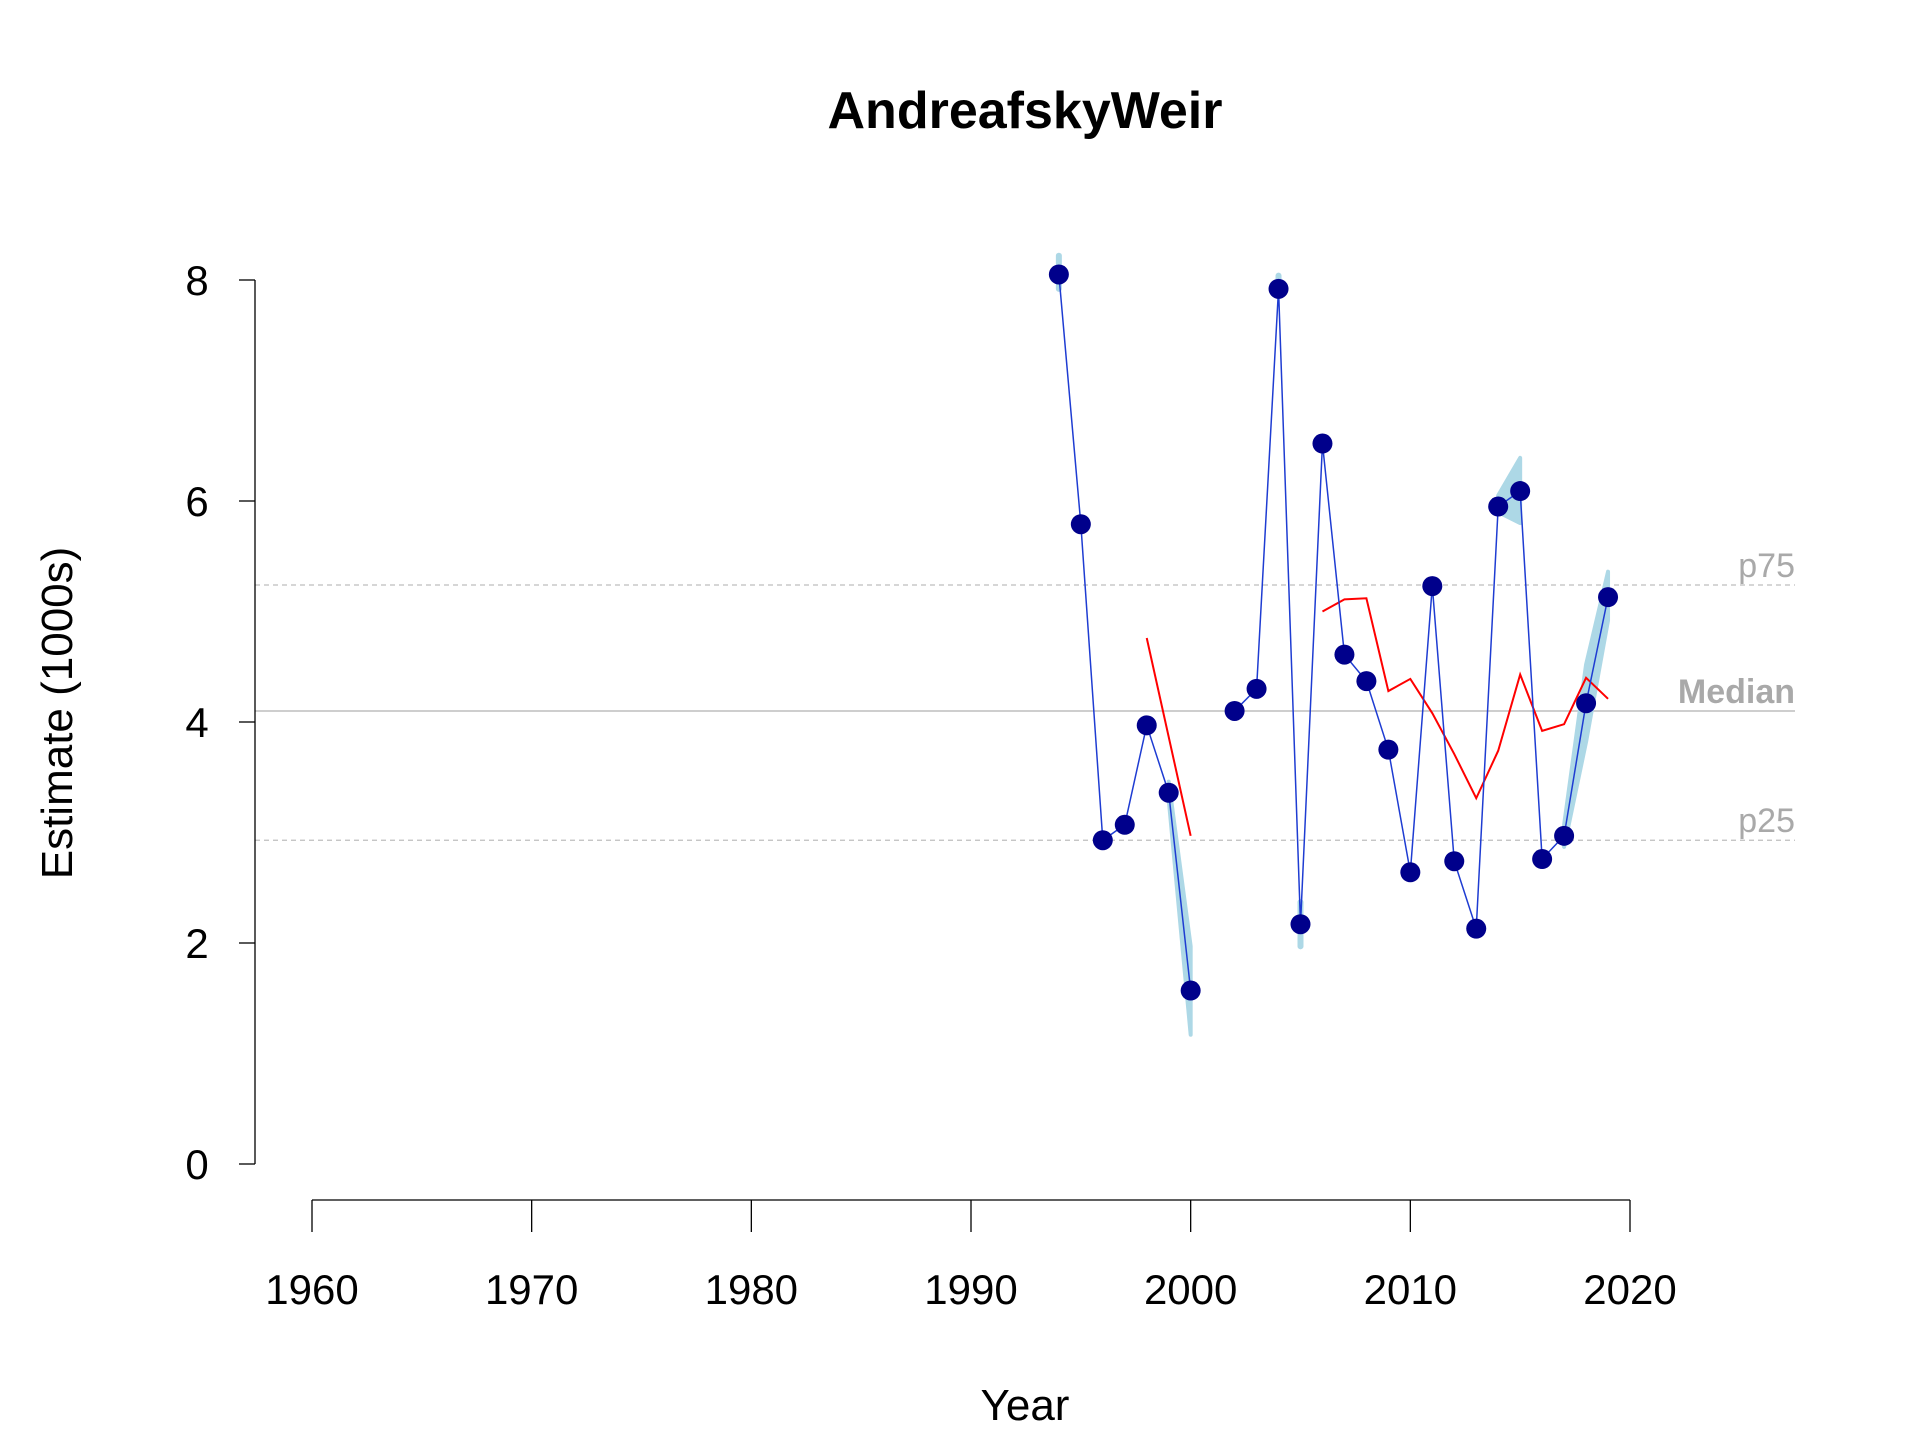  What do you see at coordinates (751, 1289) in the screenshot?
I see `x-tick-label: 1980` at bounding box center [751, 1289].